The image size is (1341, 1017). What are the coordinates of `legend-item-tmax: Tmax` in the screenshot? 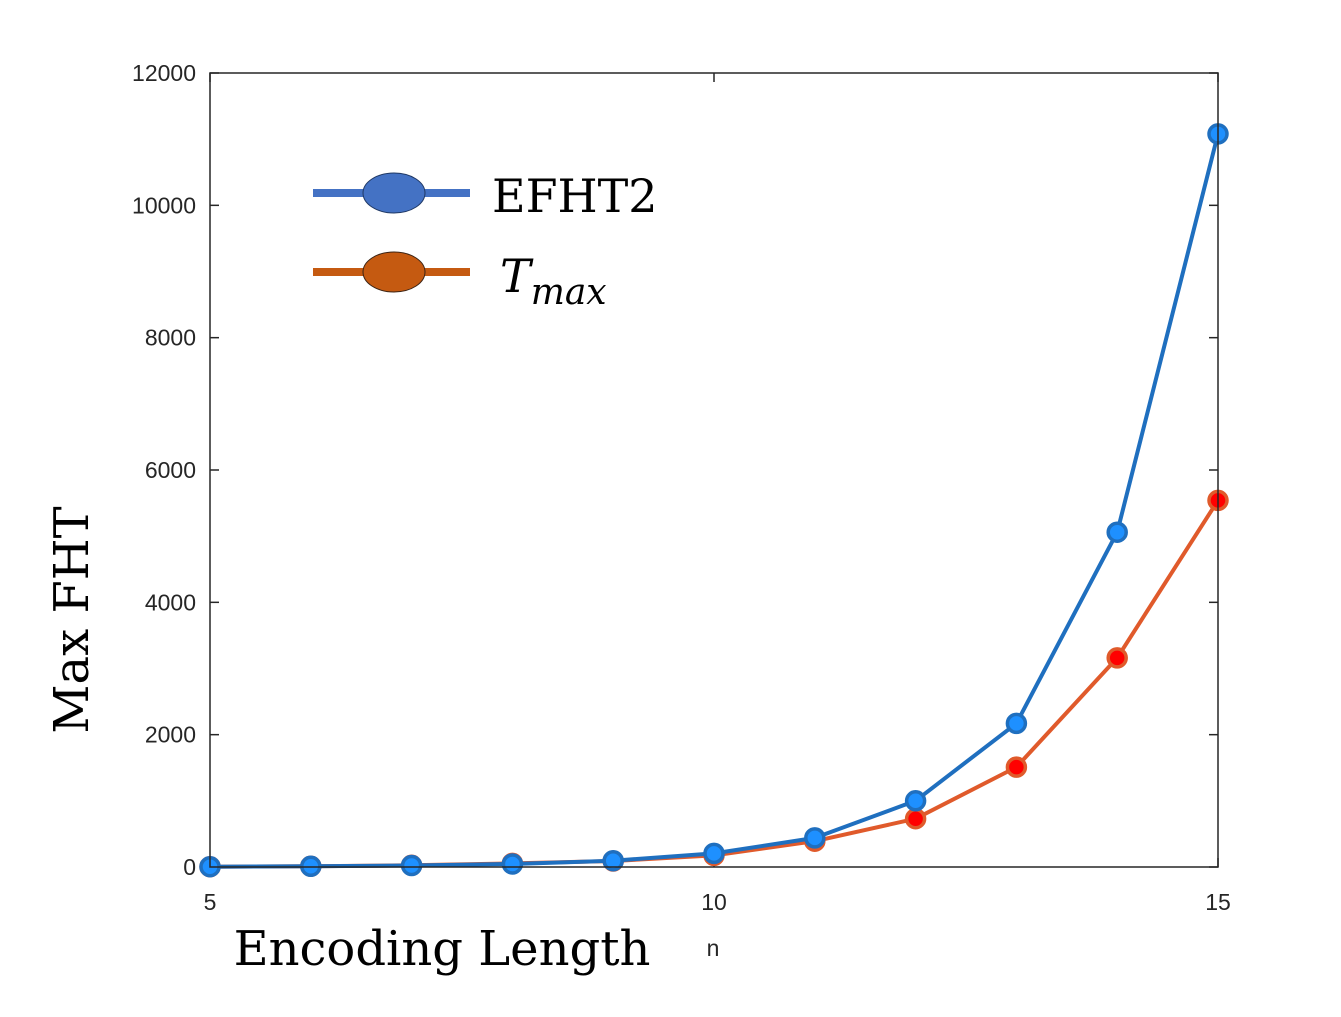 It's located at (460, 281).